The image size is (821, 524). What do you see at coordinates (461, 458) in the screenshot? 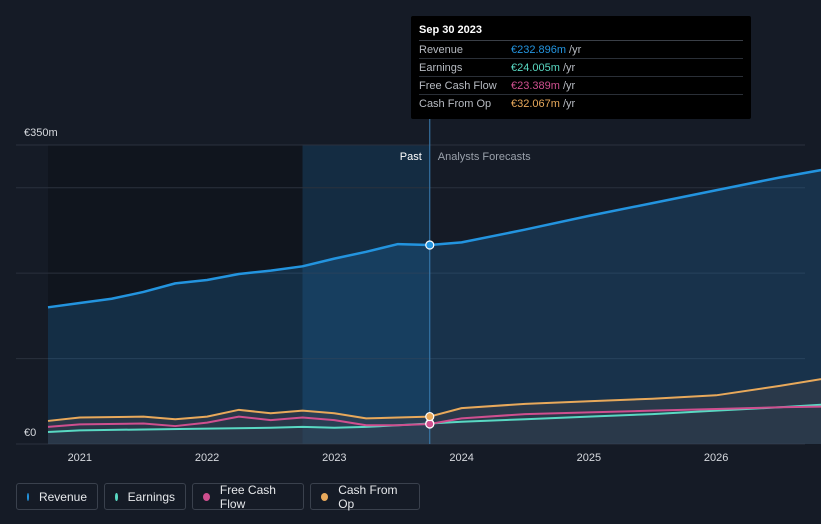
I see `x-tick-label: 2024` at bounding box center [461, 458].